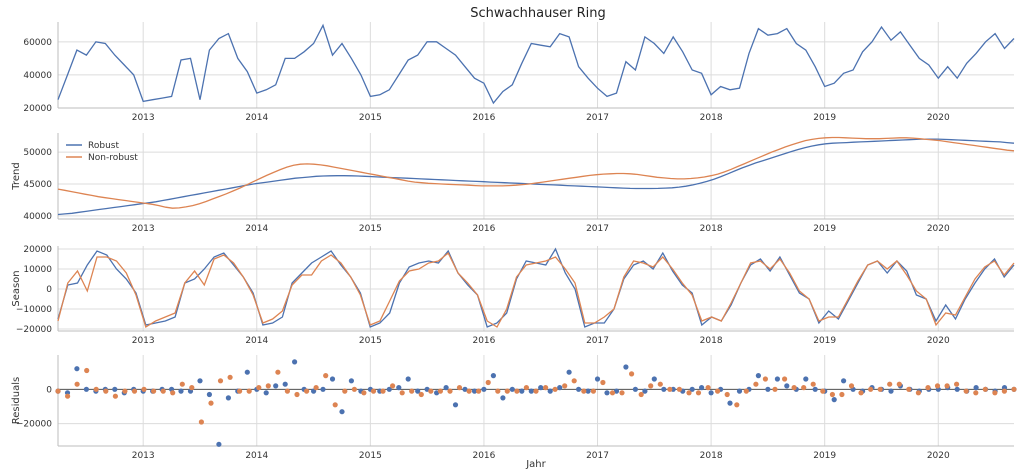  What do you see at coordinates (113, 158) in the screenshot?
I see `legend-label: Non-robust` at bounding box center [113, 158].